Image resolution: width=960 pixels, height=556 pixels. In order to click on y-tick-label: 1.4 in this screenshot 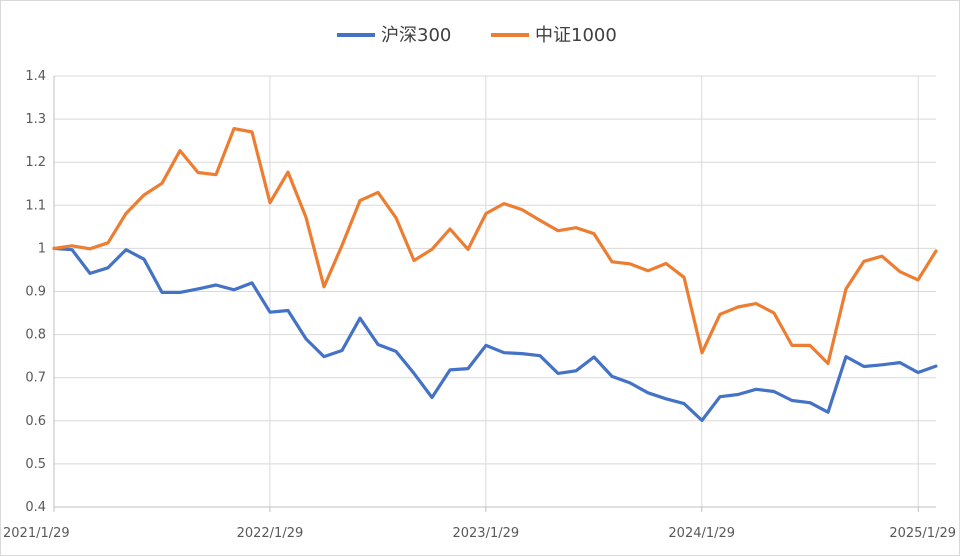, I will do `click(35, 76)`.